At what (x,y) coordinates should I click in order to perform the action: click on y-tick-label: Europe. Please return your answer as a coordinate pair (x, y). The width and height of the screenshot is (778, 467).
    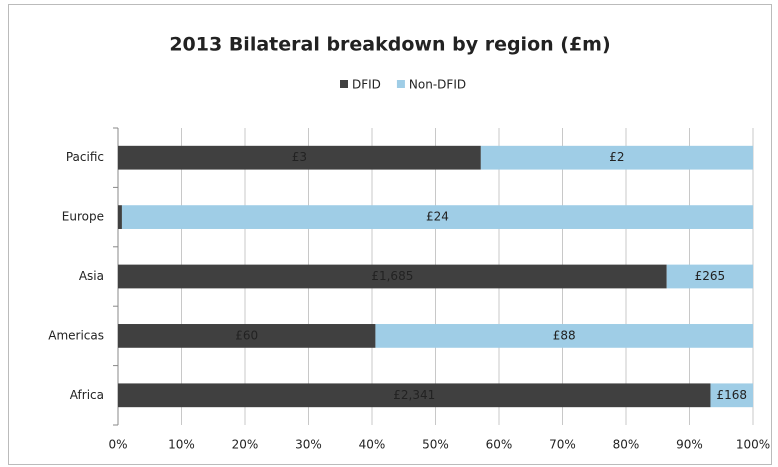
    Looking at the image, I should click on (83, 217).